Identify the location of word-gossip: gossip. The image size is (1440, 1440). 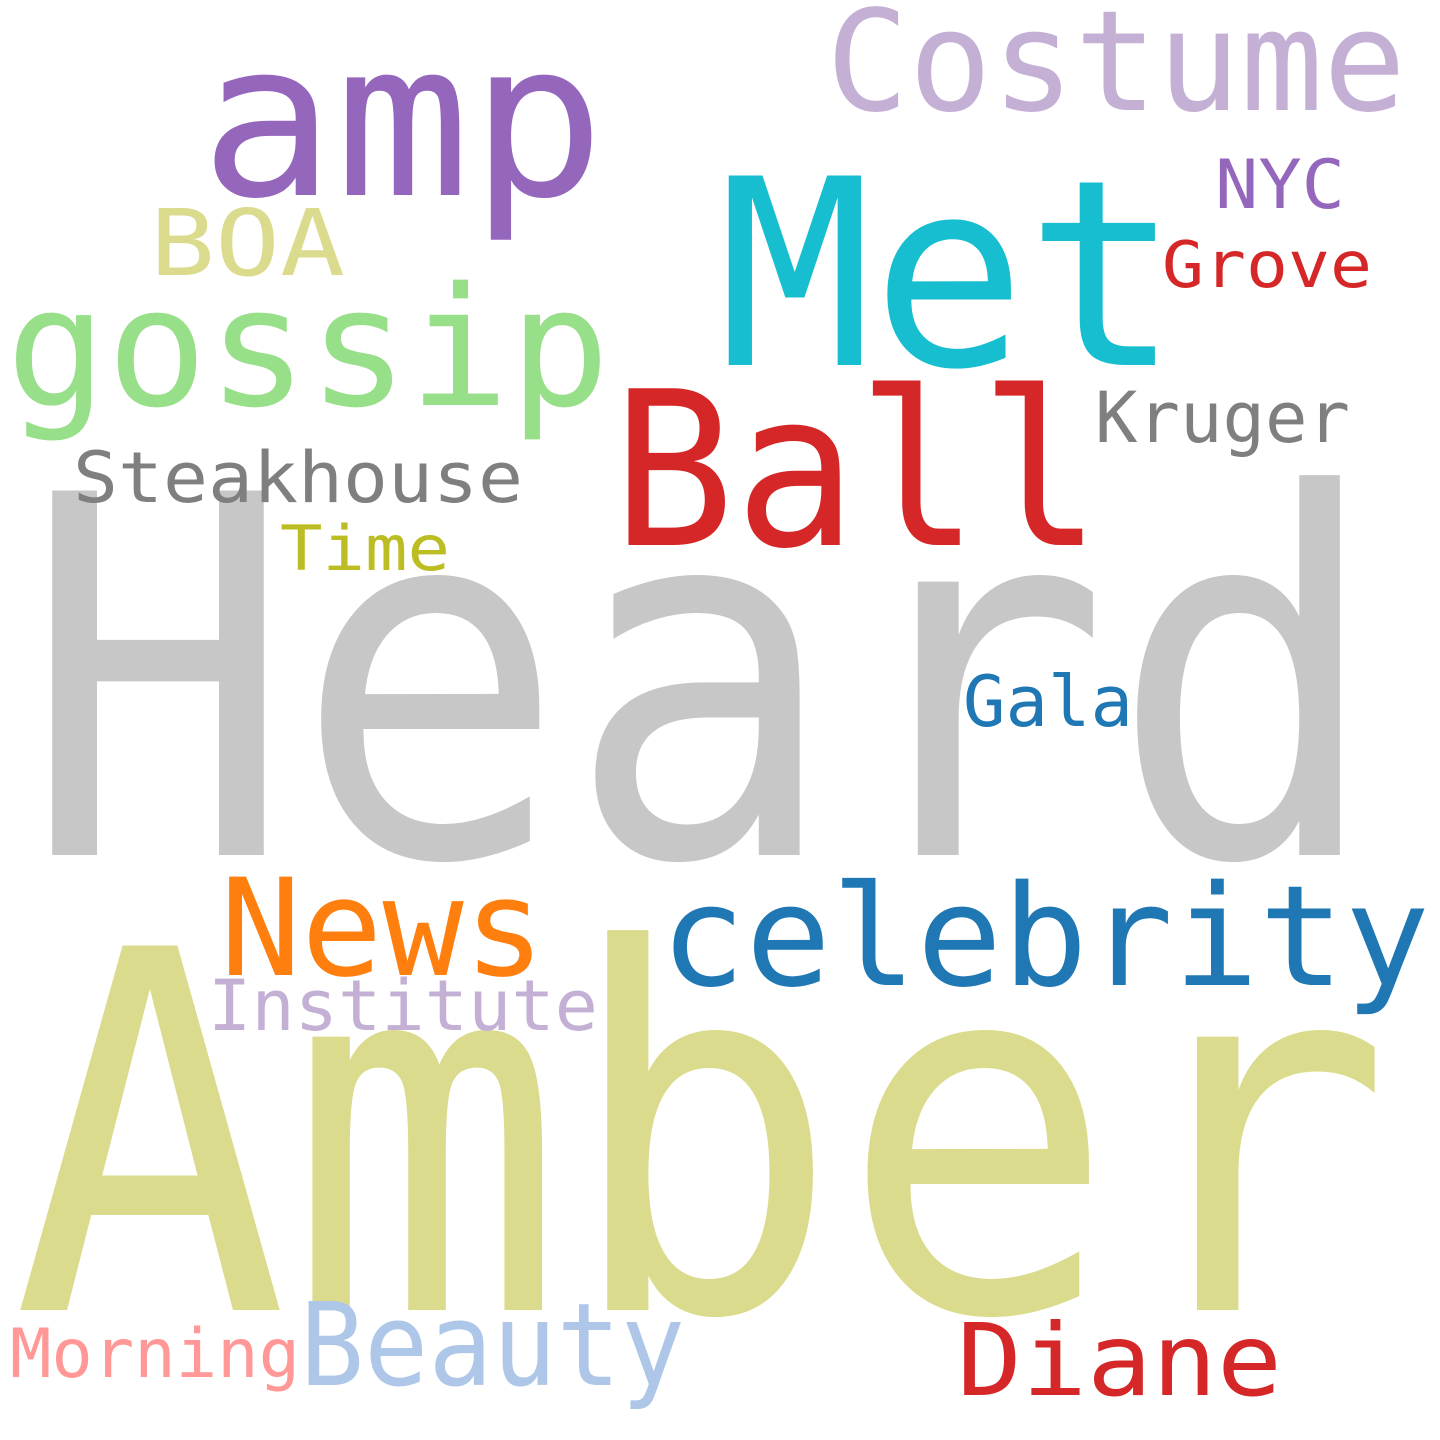
(308, 348).